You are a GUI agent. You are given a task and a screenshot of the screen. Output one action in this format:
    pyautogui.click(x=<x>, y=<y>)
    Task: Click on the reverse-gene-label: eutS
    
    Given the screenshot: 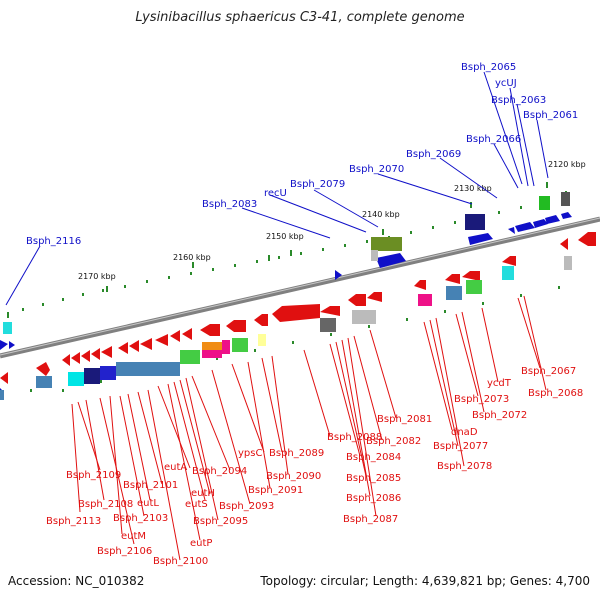 What is the action you would take?
    pyautogui.click(x=196, y=504)
    